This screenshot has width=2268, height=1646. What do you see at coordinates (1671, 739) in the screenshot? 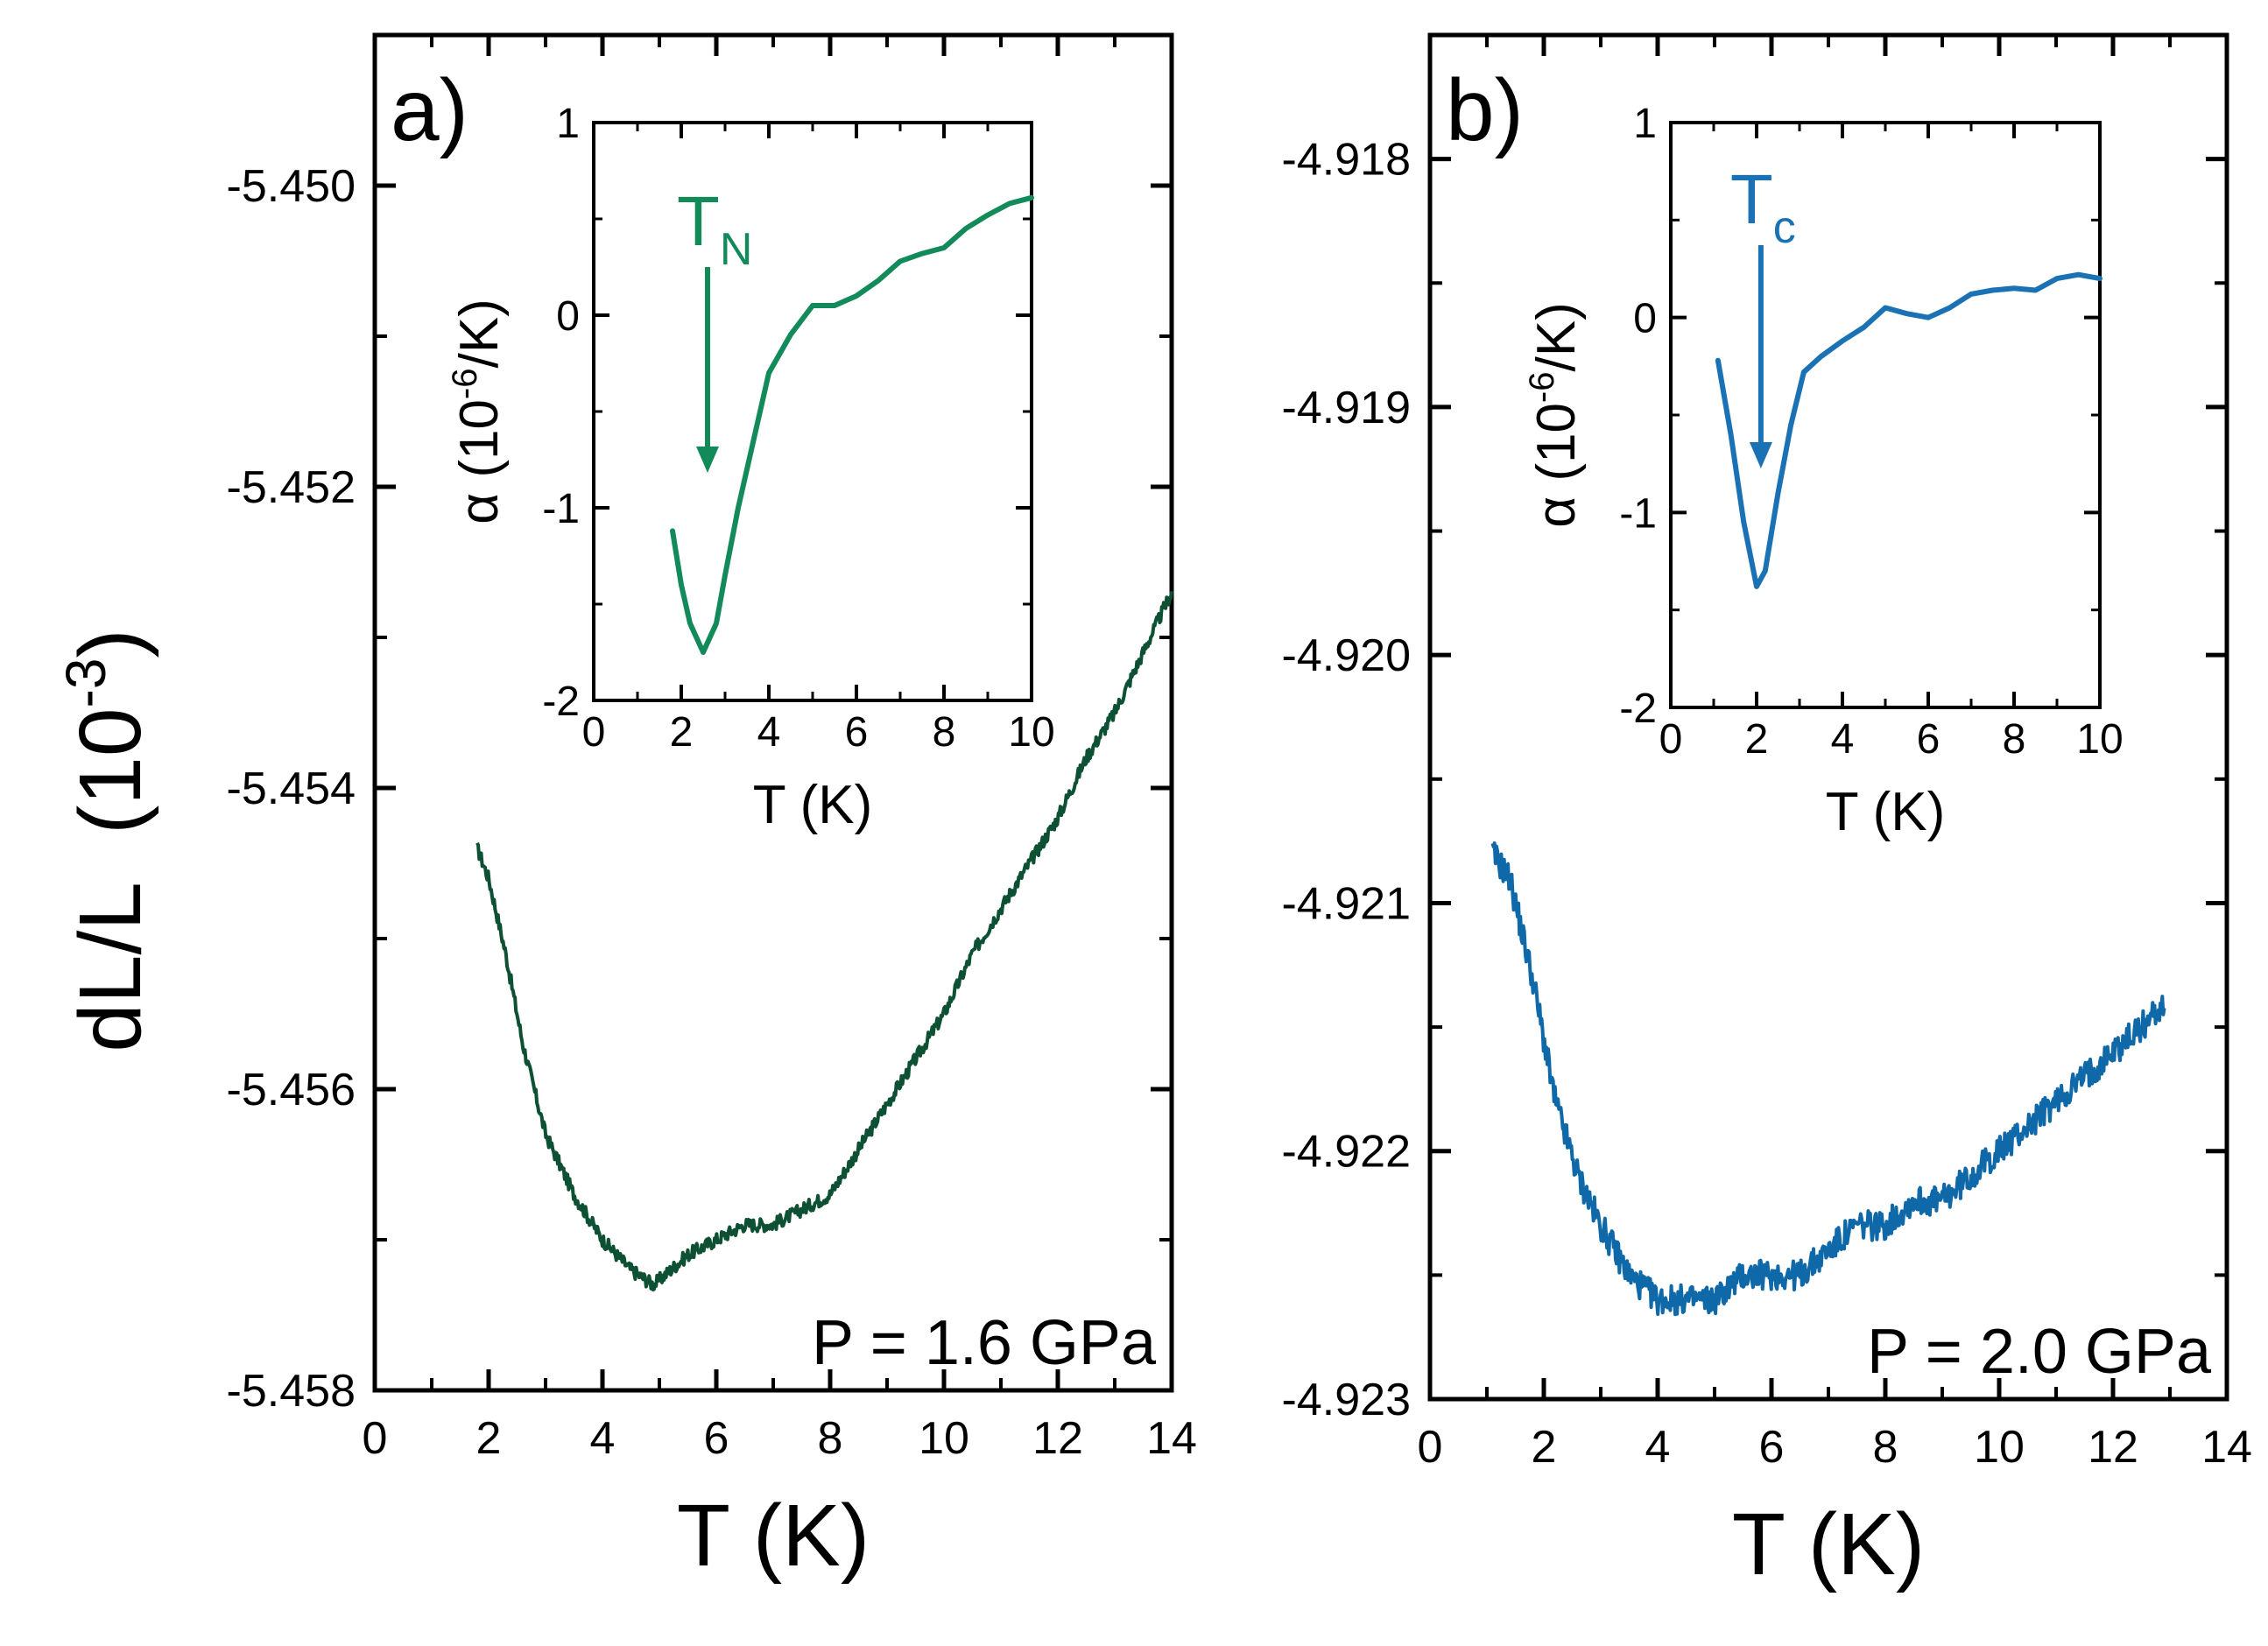
I see `panel-b-inset-xtick-label: 0` at bounding box center [1671, 739].